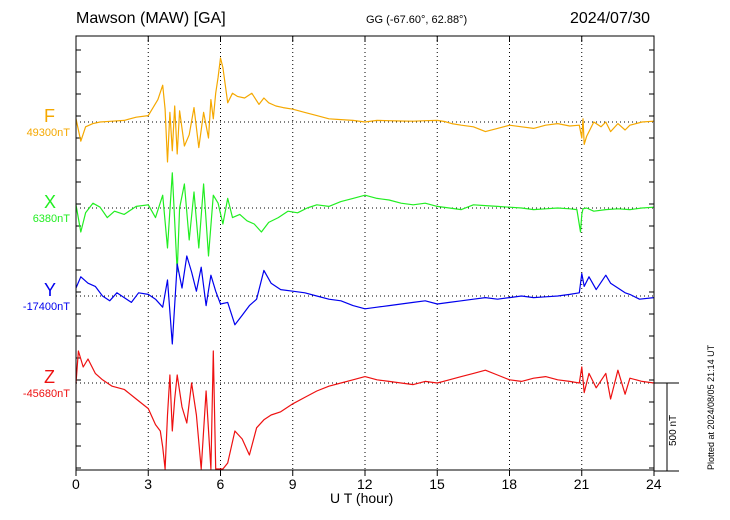 This screenshot has height=520, width=730. I want to click on x-axis-label: U T (hour), so click(362, 498).